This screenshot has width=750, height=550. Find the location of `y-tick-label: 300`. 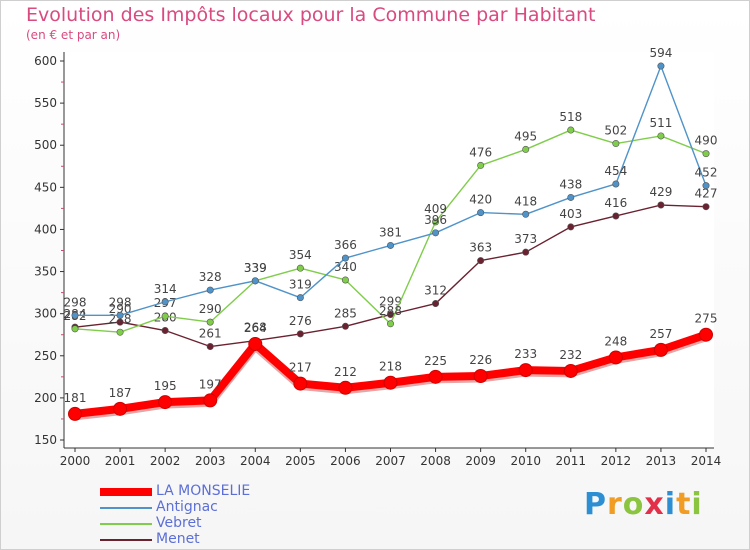

y-tick-label: 300 is located at coordinates (45, 314).